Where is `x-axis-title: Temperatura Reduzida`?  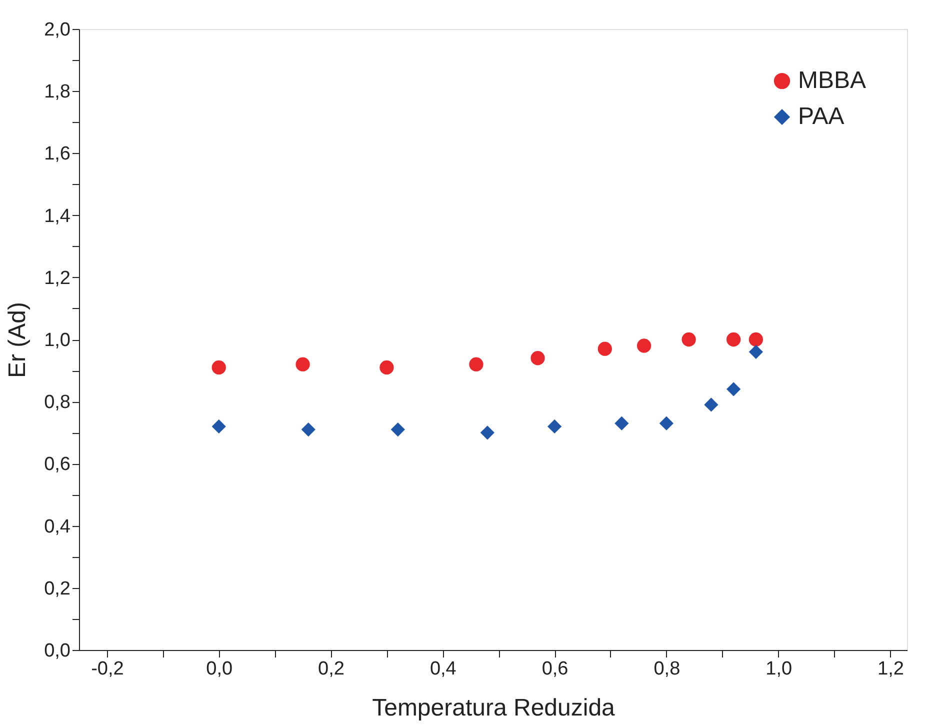 x-axis-title: Temperatura Reduzida is located at coordinates (494, 708).